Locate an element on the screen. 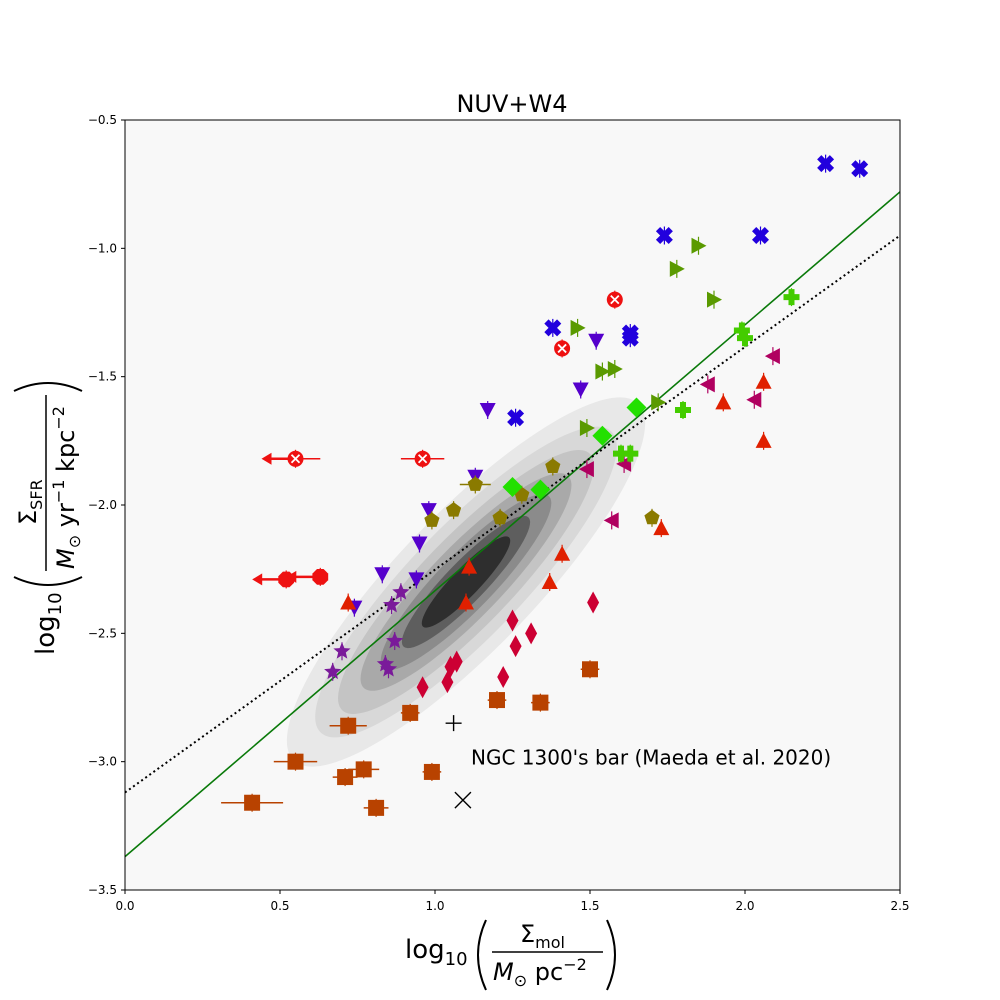 This screenshot has height=1000, width=1000. x-label-pc-exp: −2 is located at coordinates (575, 964).